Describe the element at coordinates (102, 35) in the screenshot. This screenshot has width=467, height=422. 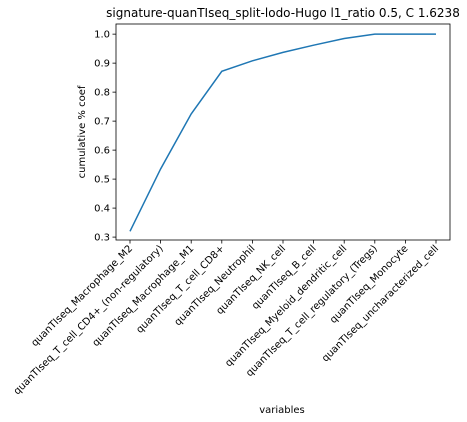
I see `y-tick-label: 1.0` at that location.